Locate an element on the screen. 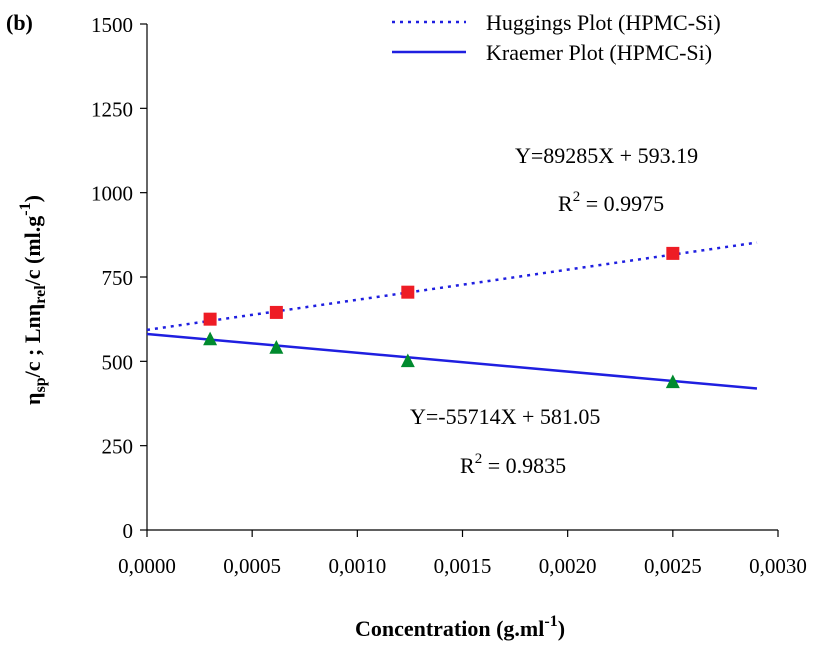 The image size is (816, 653). y-tick-labels: 0 250 500 750 1000 1250 1500 is located at coordinates (112, 278).